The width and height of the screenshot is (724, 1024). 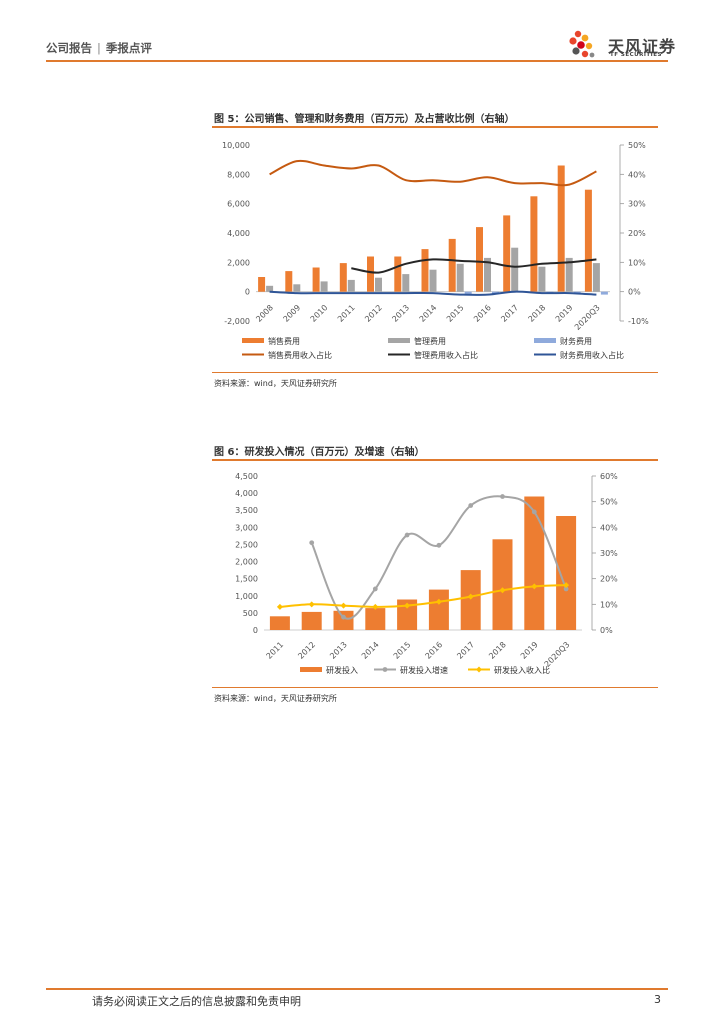 What do you see at coordinates (250, 613) in the screenshot?
I see `y-axis-tick-label: 500` at bounding box center [250, 613].